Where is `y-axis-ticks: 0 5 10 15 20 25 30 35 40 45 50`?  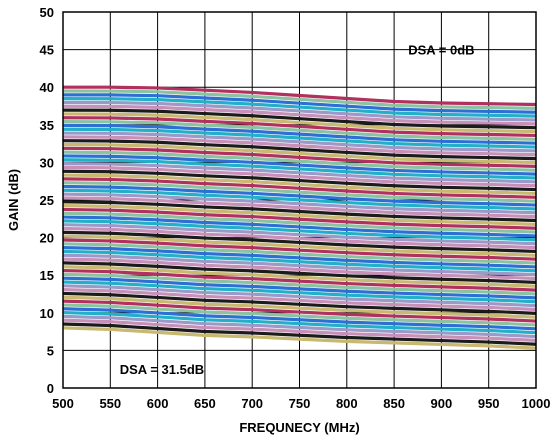 y-axis-ticks: 0 5 10 15 20 25 30 35 40 45 50 is located at coordinates (47, 200).